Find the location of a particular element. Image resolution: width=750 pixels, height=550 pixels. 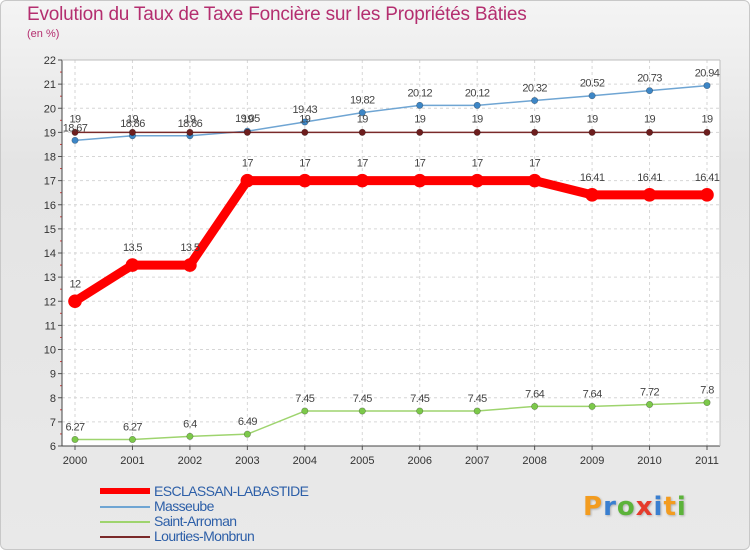

x-tick-label: 2004 is located at coordinates (305, 461).